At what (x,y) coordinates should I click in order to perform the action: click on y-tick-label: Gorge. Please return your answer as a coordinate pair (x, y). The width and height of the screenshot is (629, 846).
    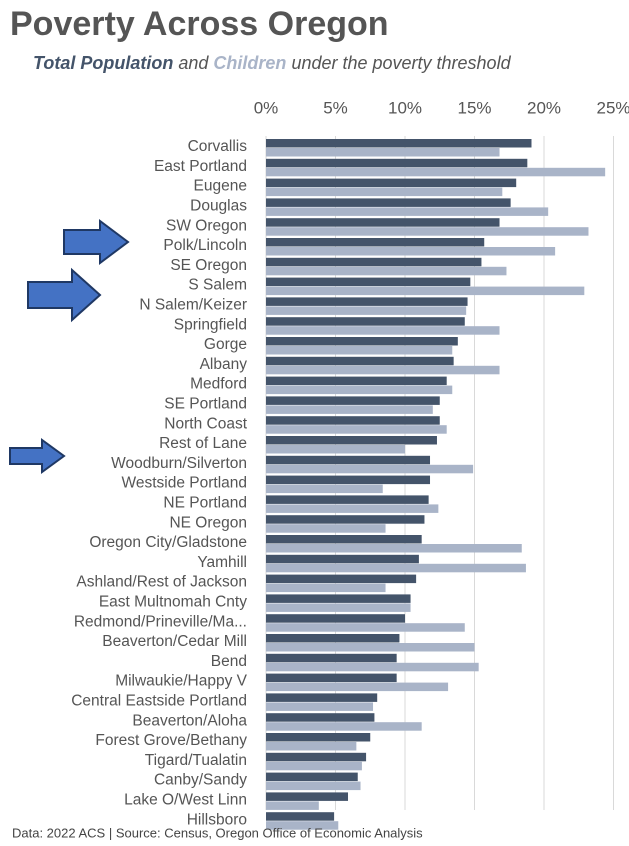
    Looking at the image, I should click on (225, 344).